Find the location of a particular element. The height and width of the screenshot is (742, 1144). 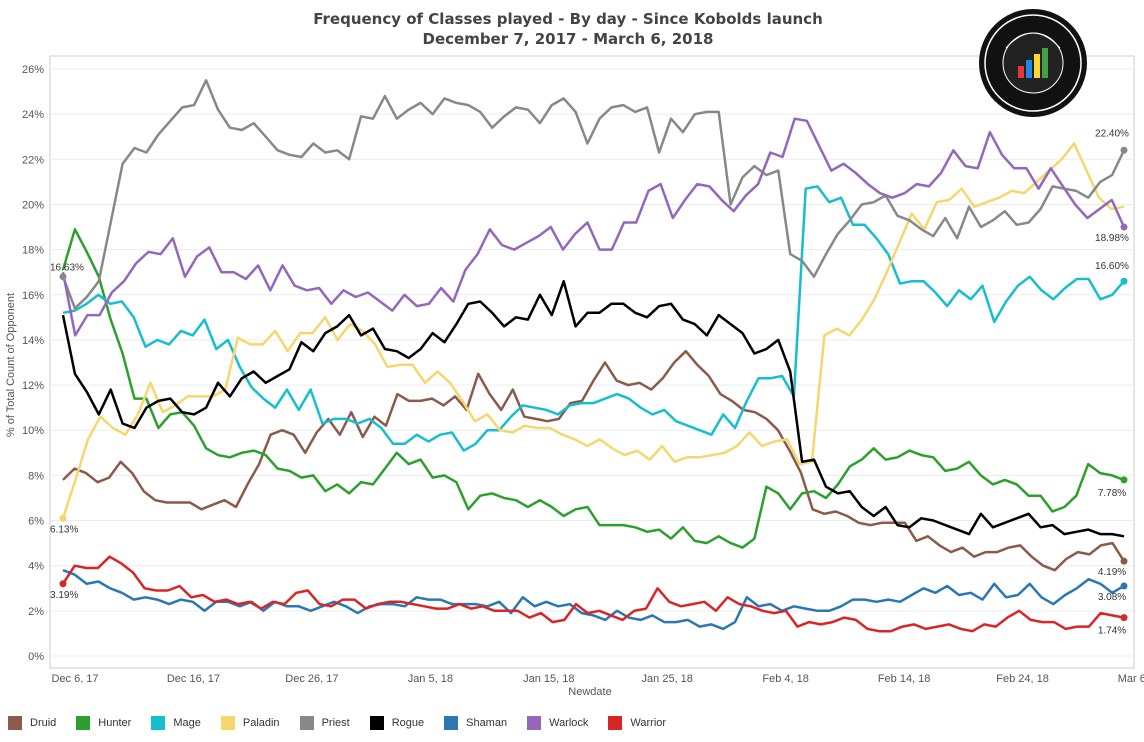

data-label: 3.08% is located at coordinates (1112, 597).